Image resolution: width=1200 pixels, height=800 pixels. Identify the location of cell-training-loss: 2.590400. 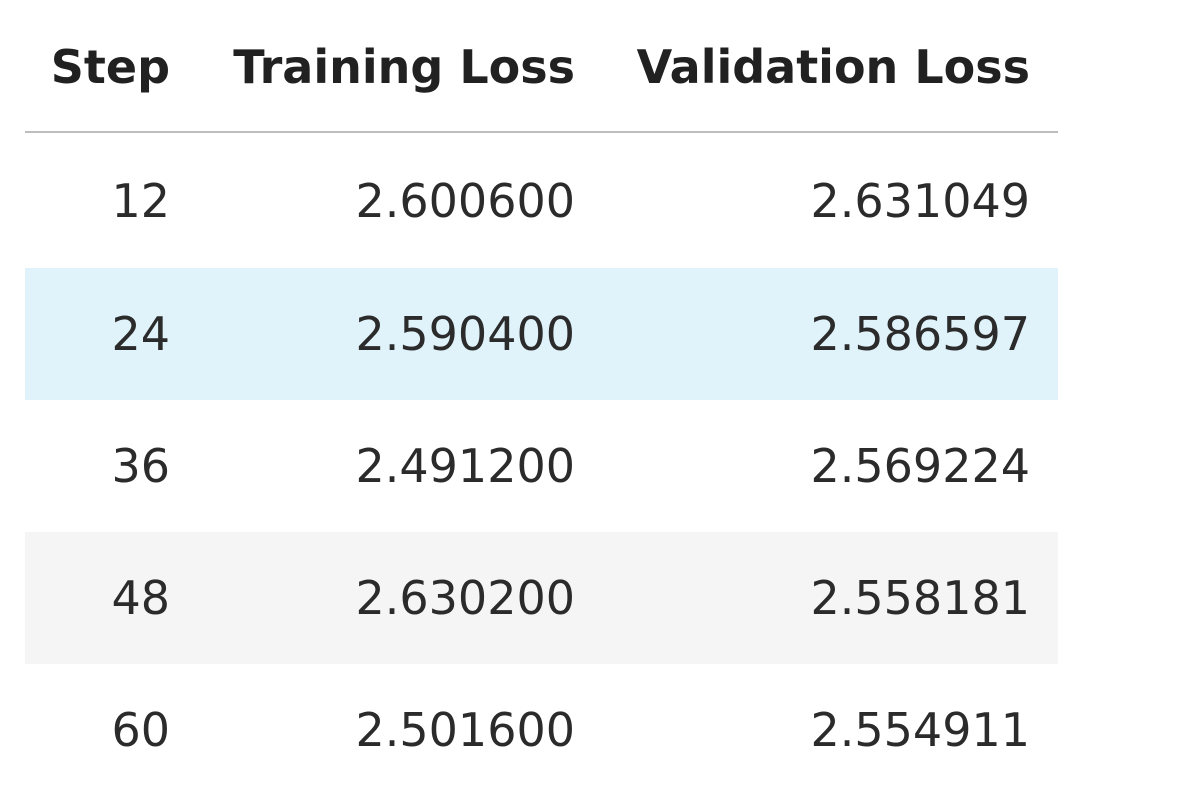
(465, 334).